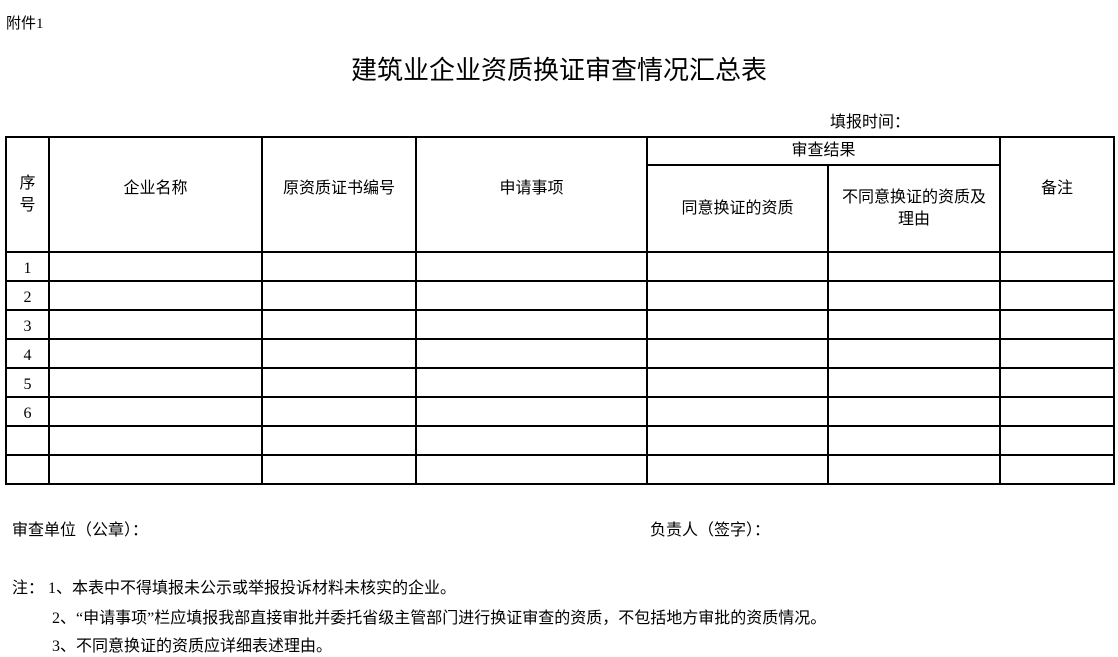 The width and height of the screenshot is (1118, 657). What do you see at coordinates (339, 194) in the screenshot?
I see `header-orig-cert-no: 原资质证书编号` at bounding box center [339, 194].